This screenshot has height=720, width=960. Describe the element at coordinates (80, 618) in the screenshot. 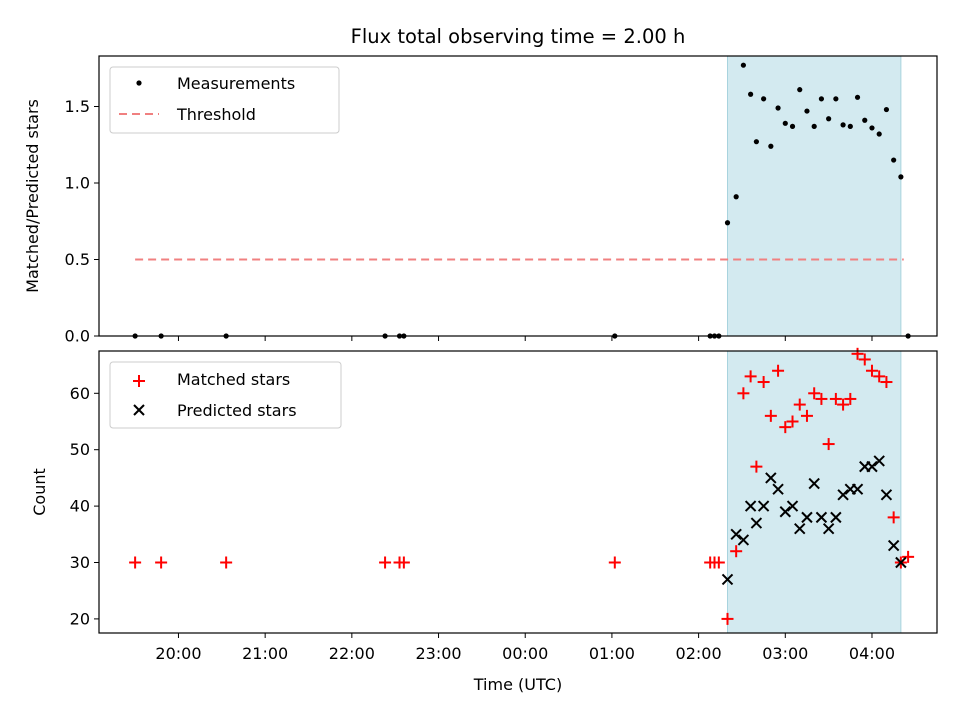

I see `bottom-ytick-label-0: 20` at that location.